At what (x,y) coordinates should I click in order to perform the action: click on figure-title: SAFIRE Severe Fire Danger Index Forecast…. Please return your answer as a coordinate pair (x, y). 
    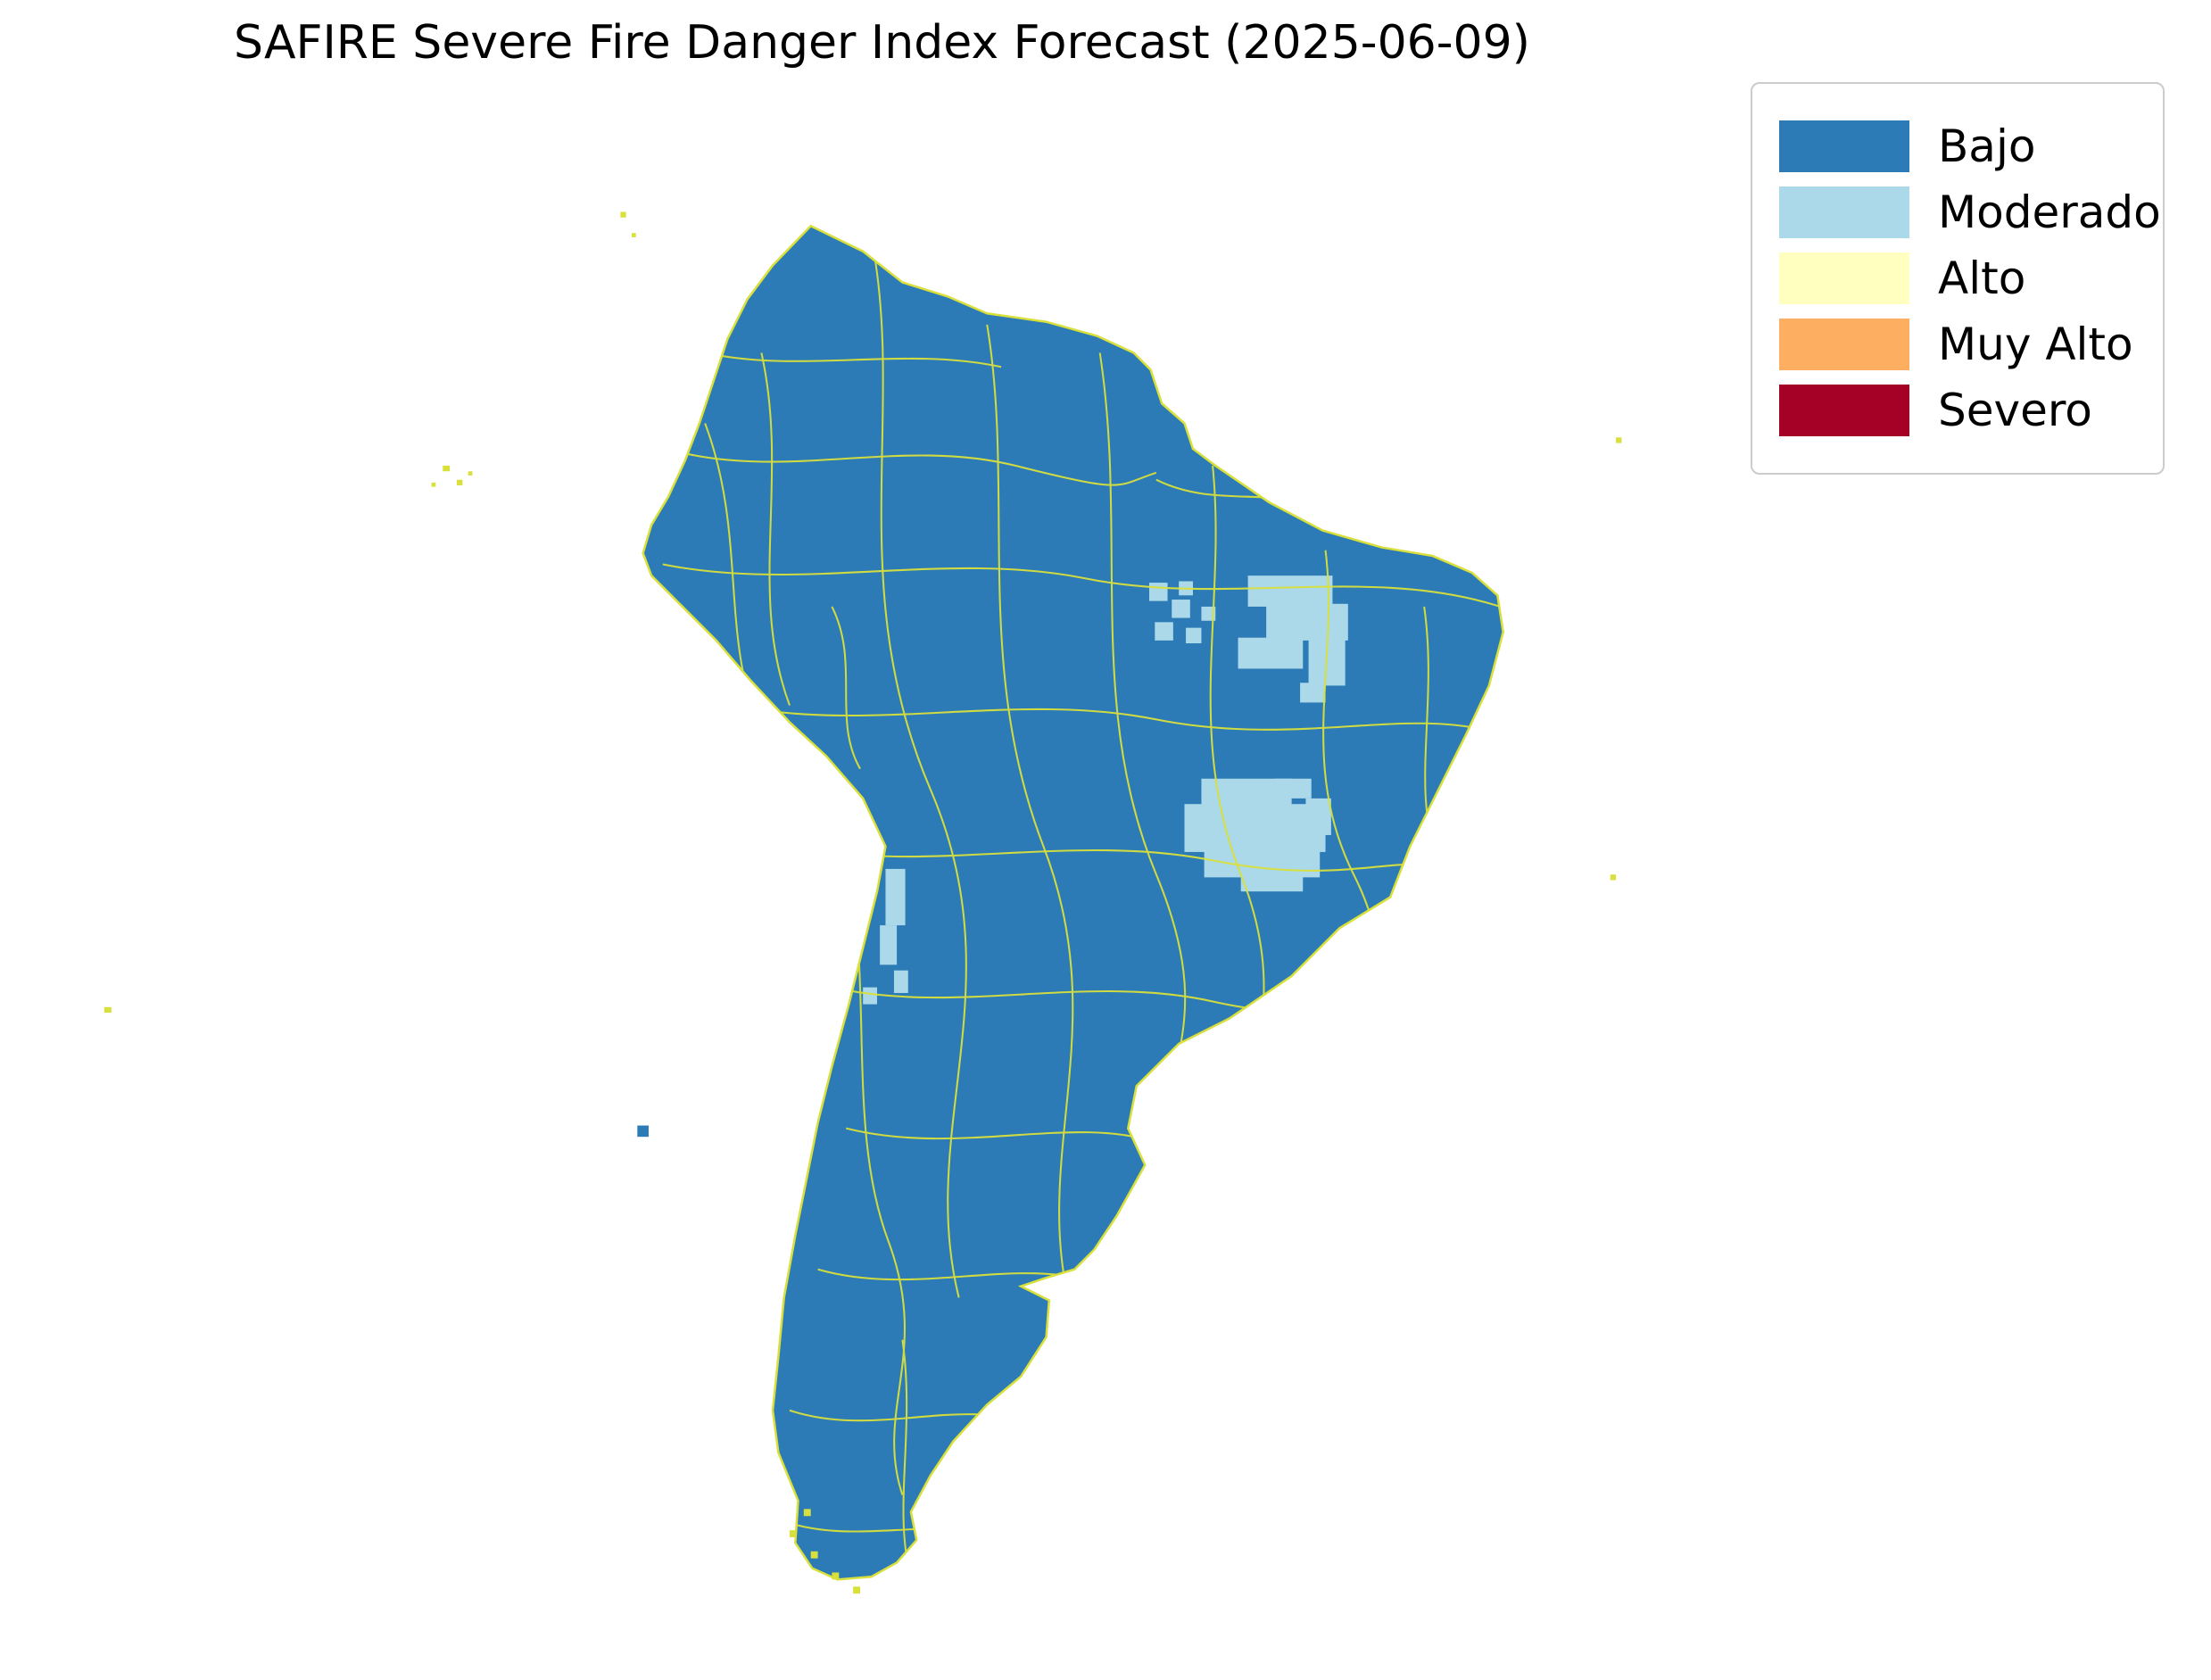
    Looking at the image, I should click on (882, 43).